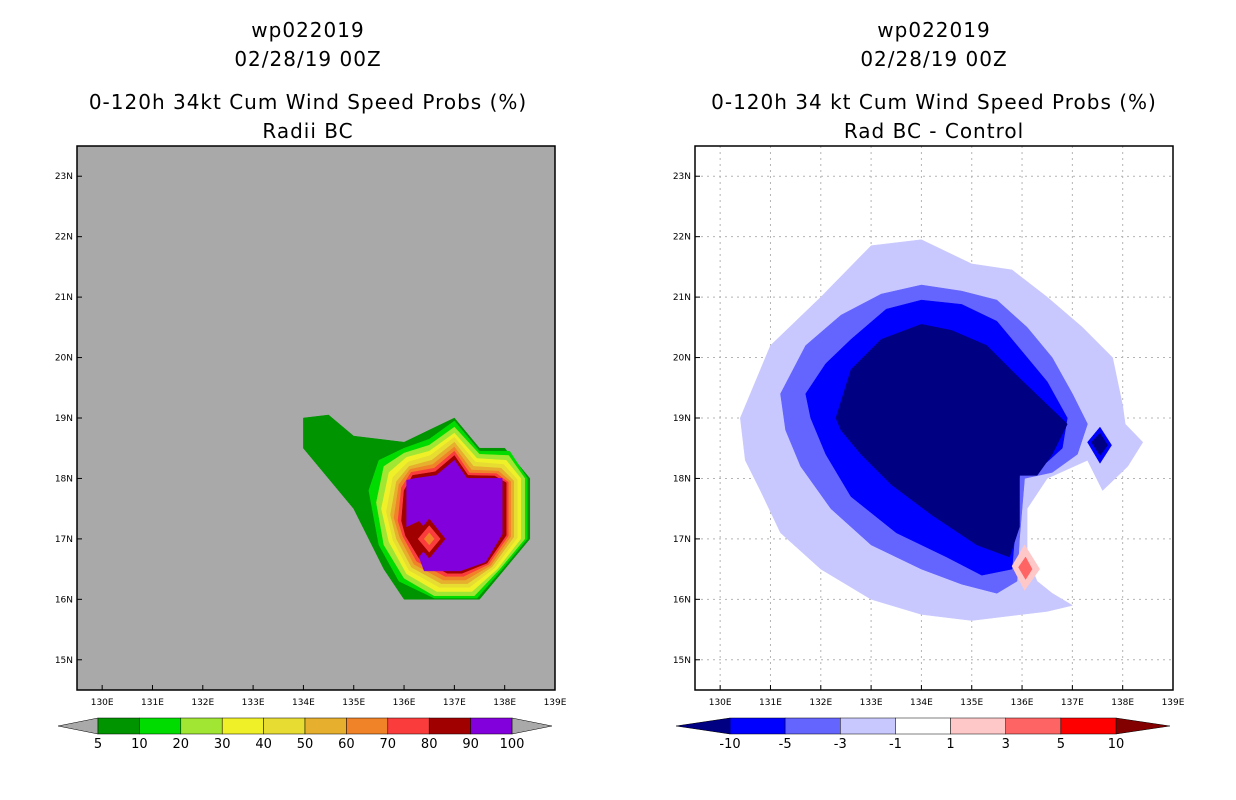 Image resolution: width=1236 pixels, height=800 pixels. I want to click on right-title-date: 02/28/19 00Z, so click(934, 59).